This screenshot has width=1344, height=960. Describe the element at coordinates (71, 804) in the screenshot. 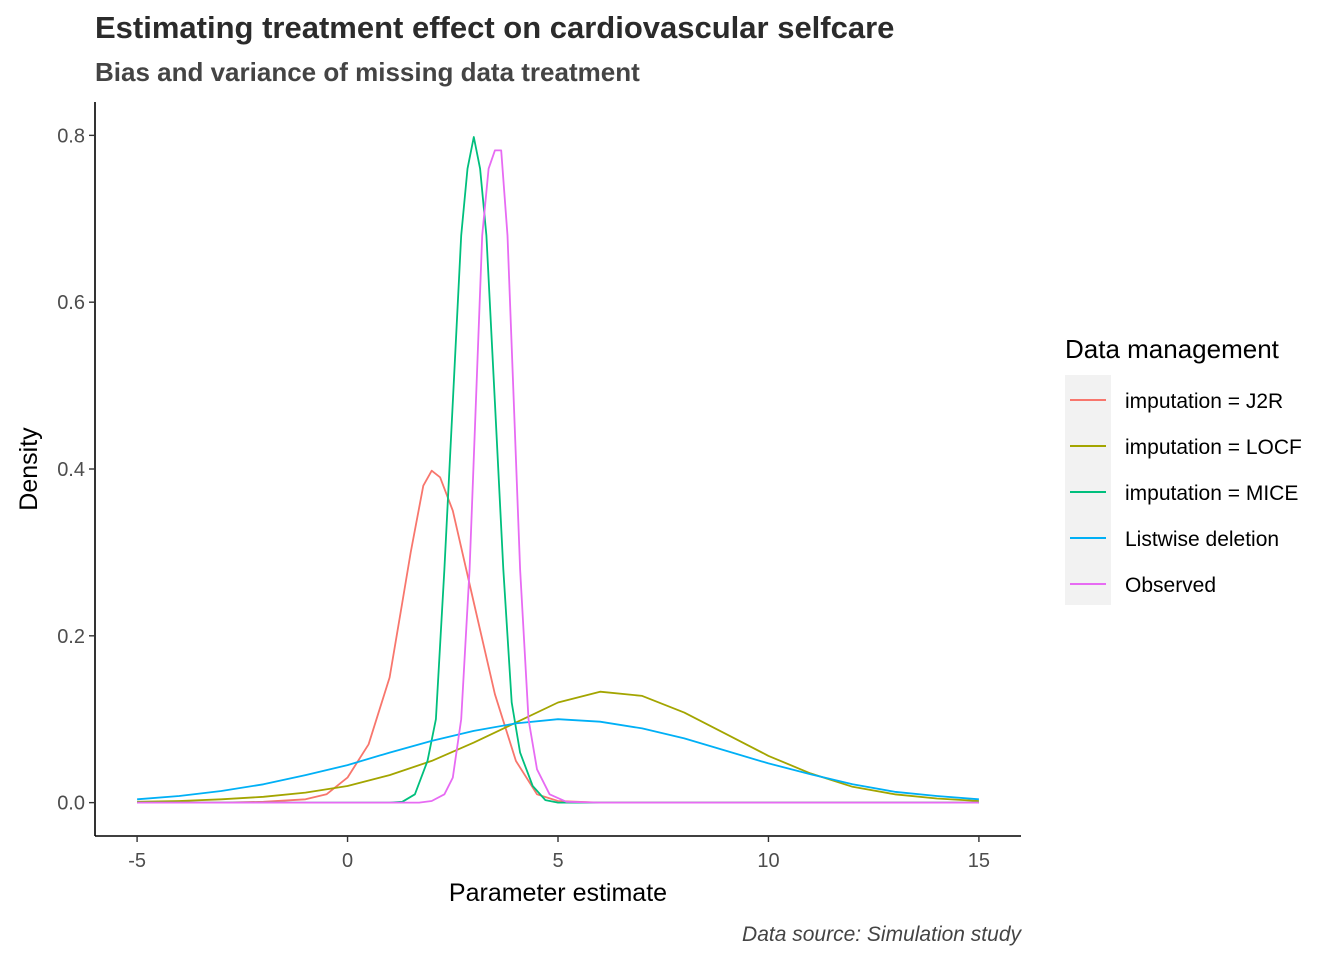

I see `y-tick-label: 0.0` at that location.